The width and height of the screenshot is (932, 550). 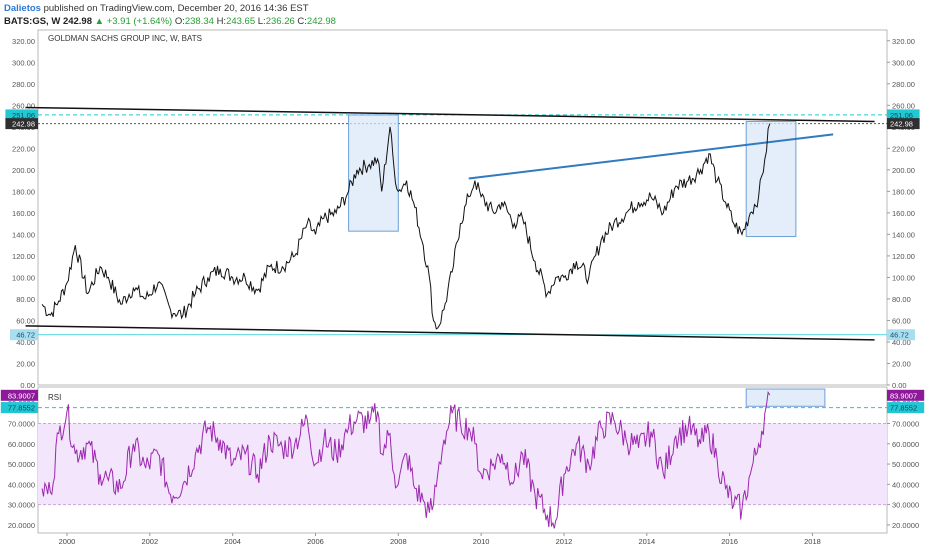 What do you see at coordinates (23, 62) in the screenshot?
I see `price-tick-left: 300.00` at bounding box center [23, 62].